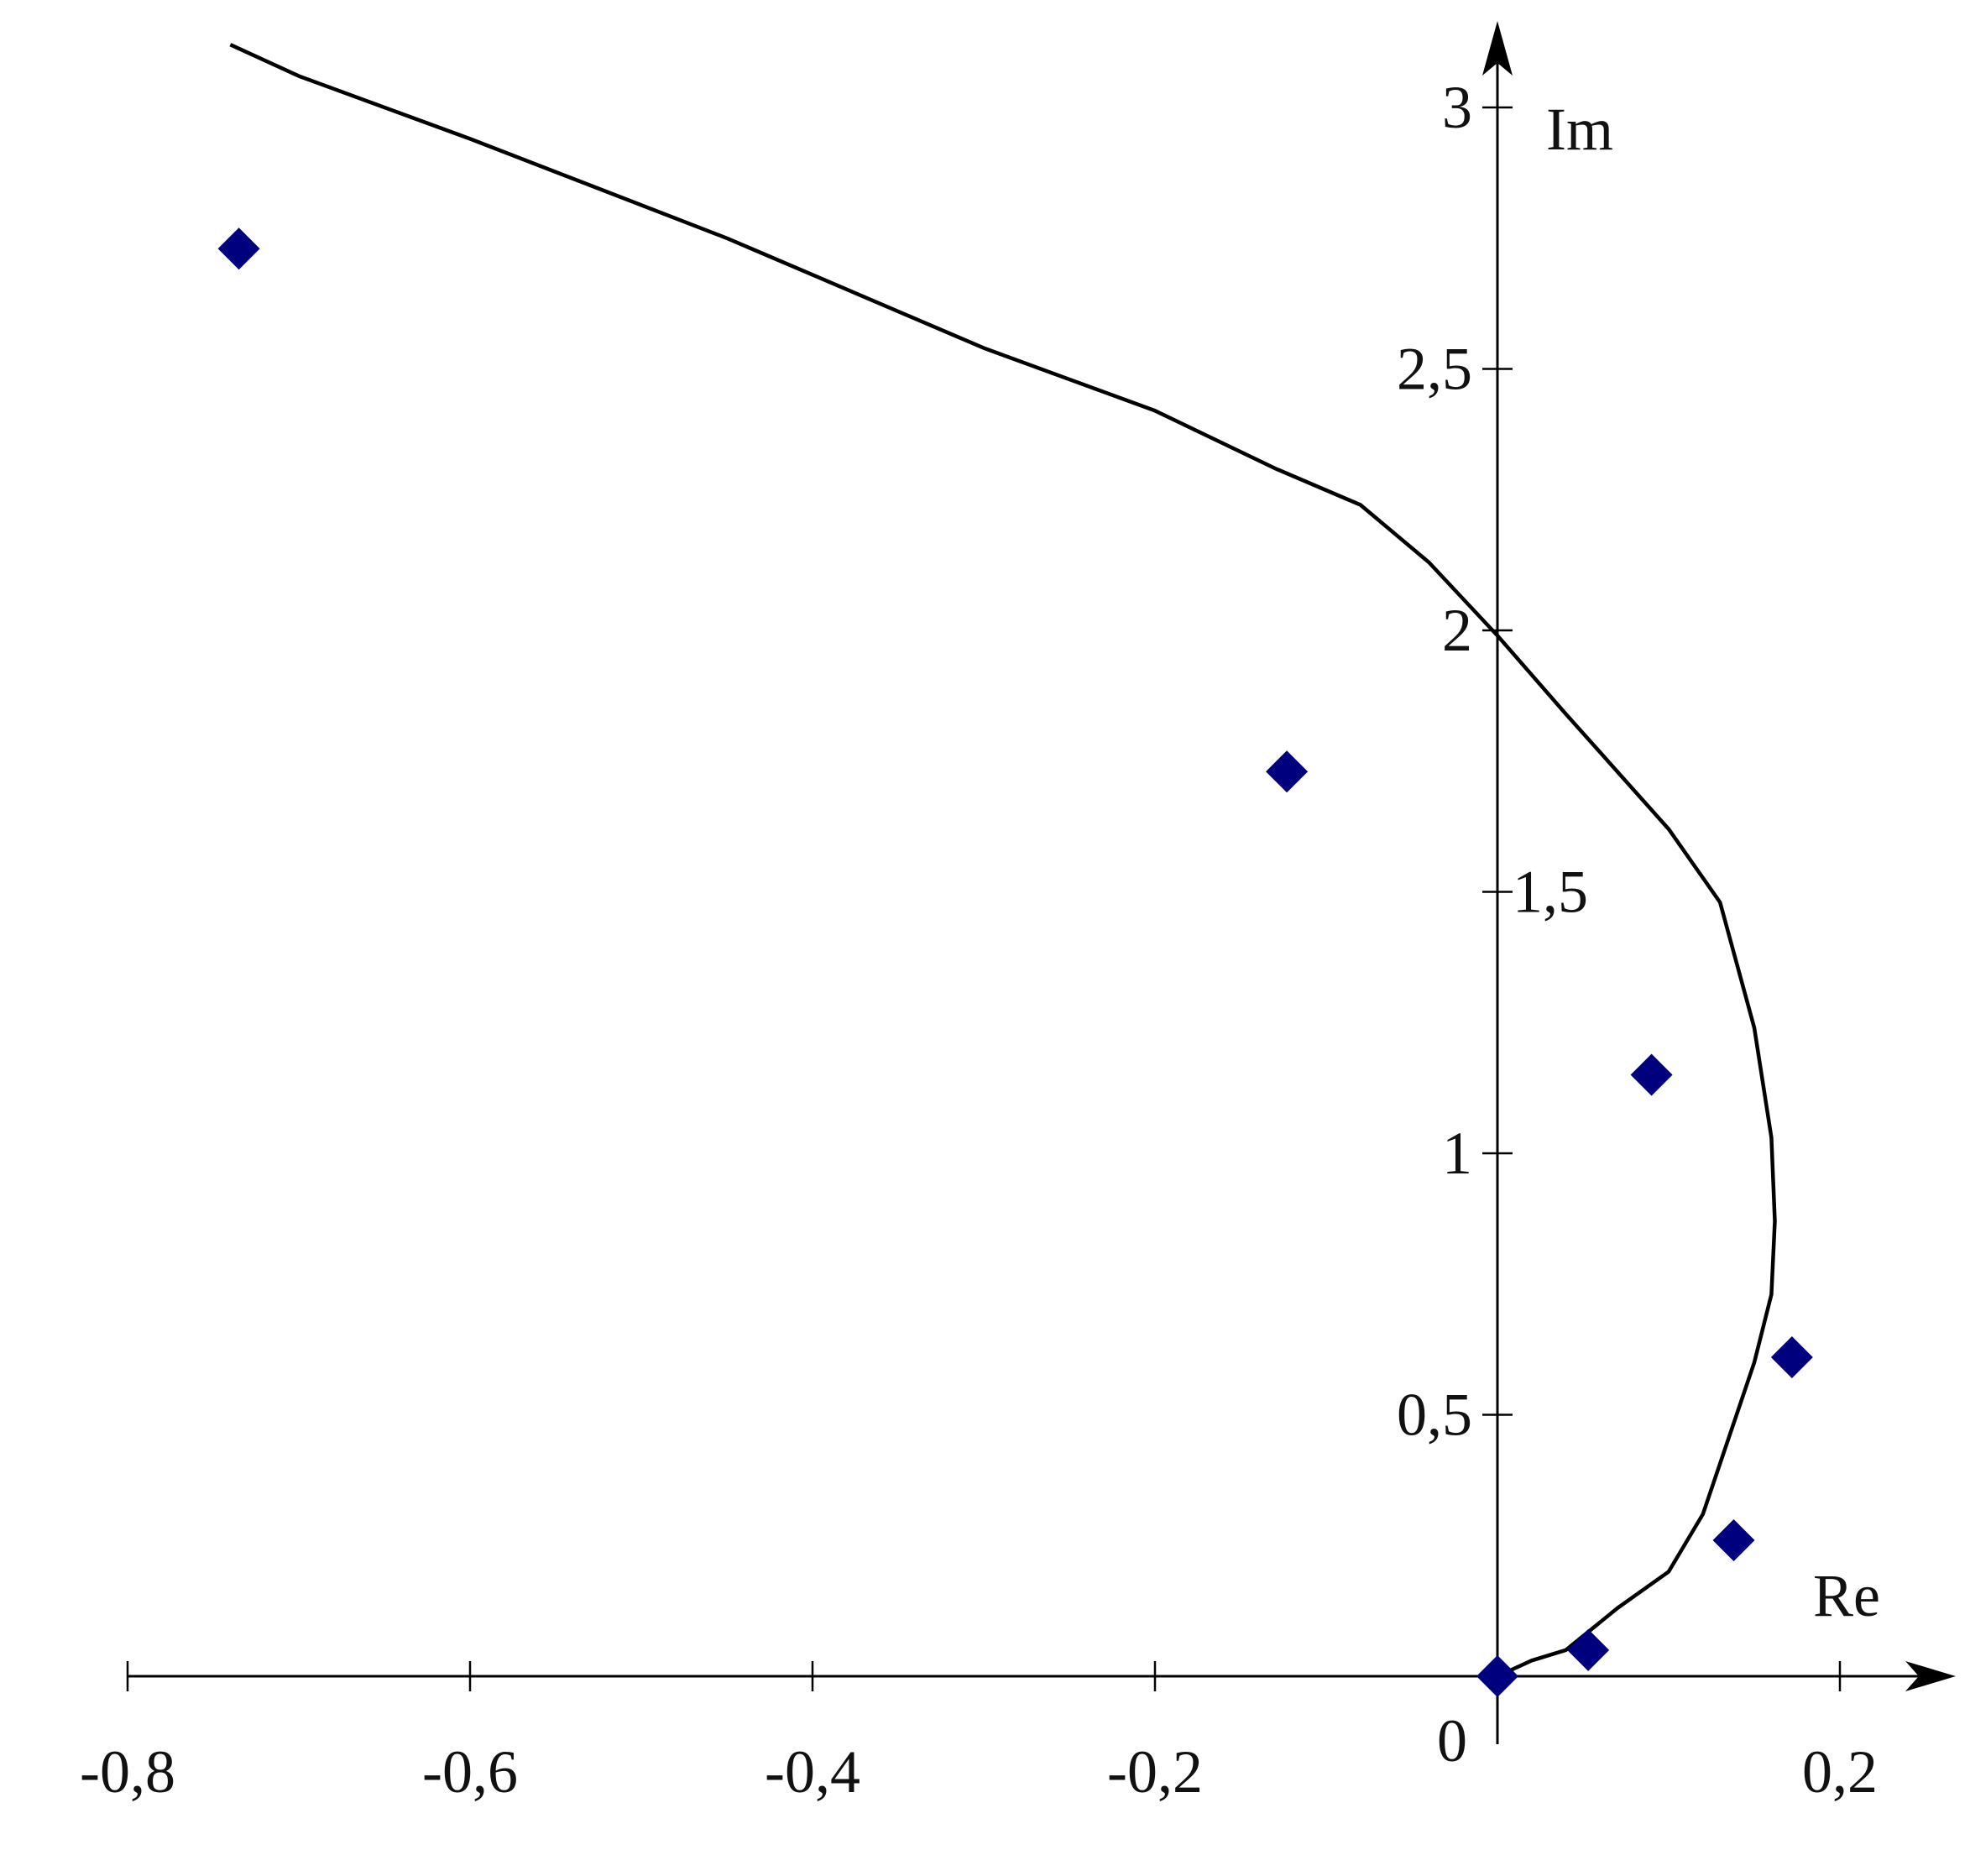 Image resolution: width=1970 pixels, height=1876 pixels. I want to click on x-tick-label: -0,2, so click(1155, 1771).